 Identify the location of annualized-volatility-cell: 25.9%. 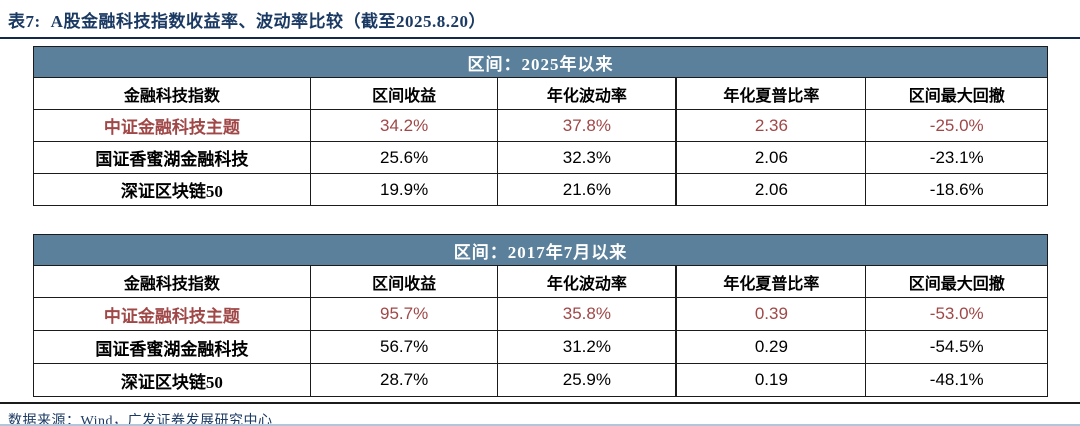
(587, 380).